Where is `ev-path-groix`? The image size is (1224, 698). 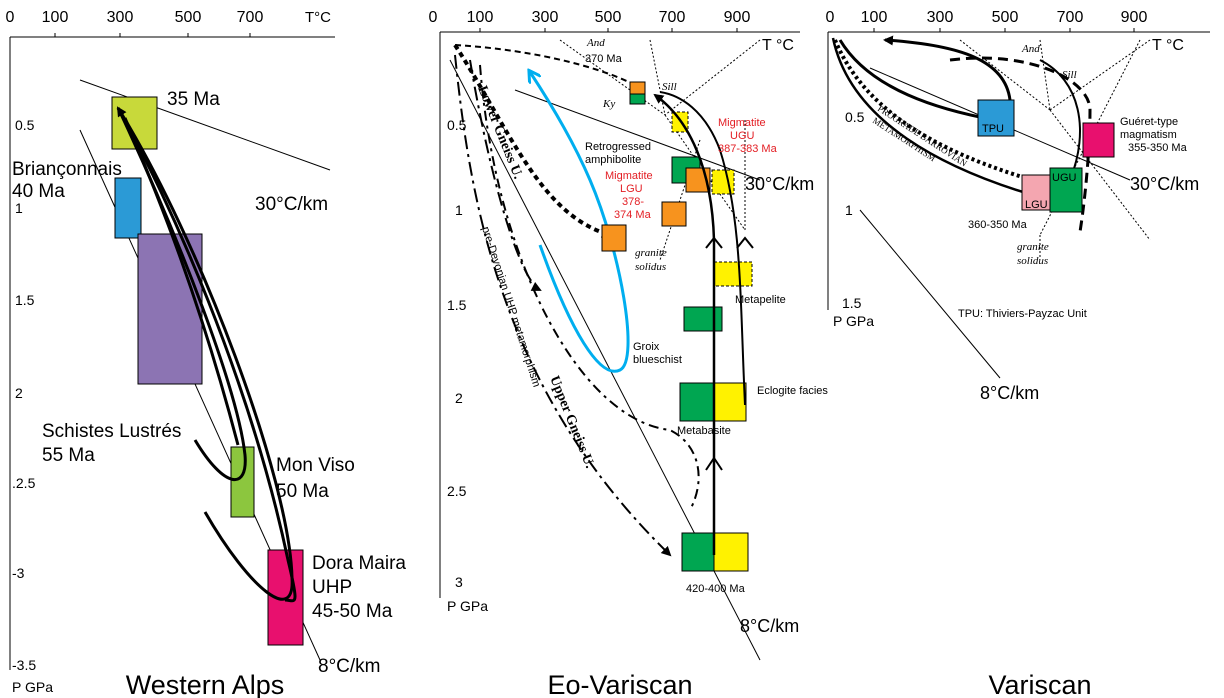
ev-path-groix is located at coordinates (580, 222).